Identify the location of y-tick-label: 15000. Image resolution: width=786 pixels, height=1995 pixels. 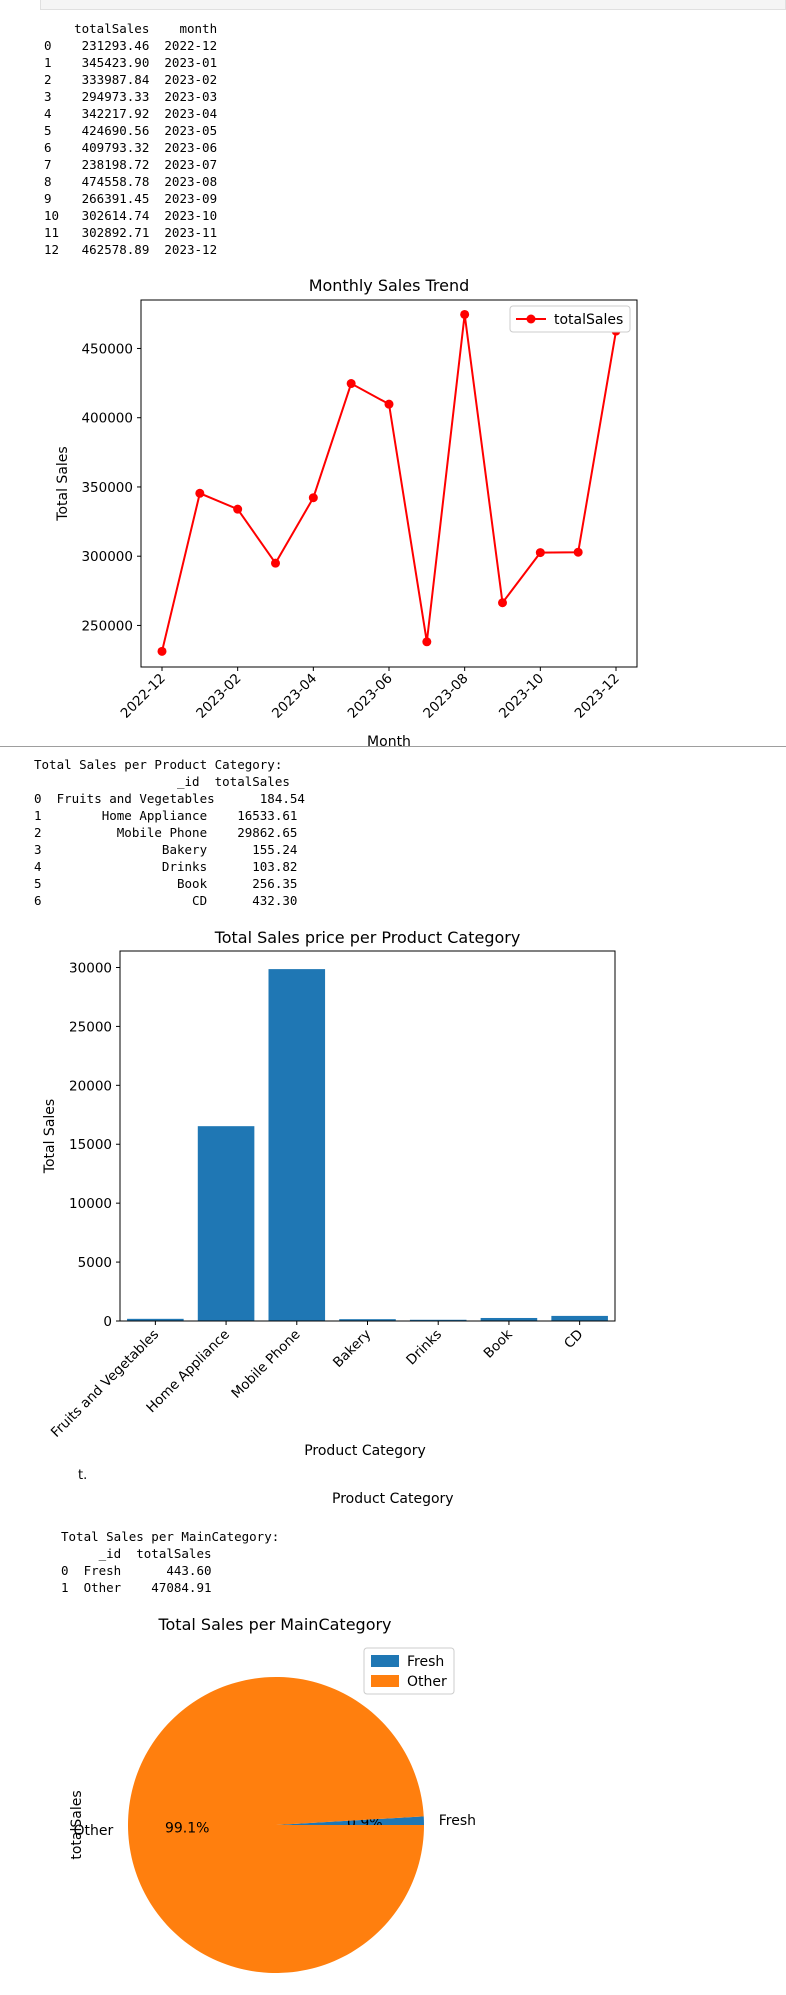
(90, 1145).